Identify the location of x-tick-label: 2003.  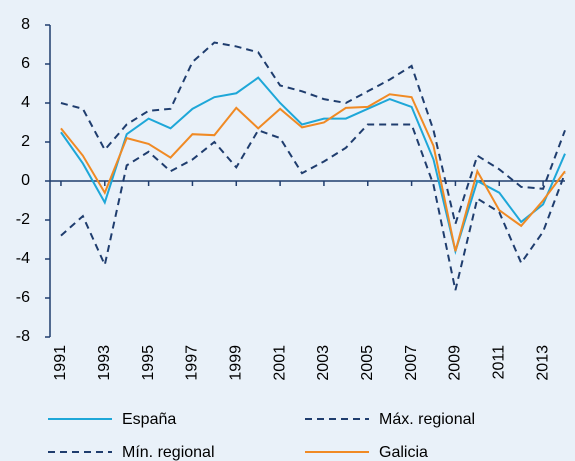
(323, 363).